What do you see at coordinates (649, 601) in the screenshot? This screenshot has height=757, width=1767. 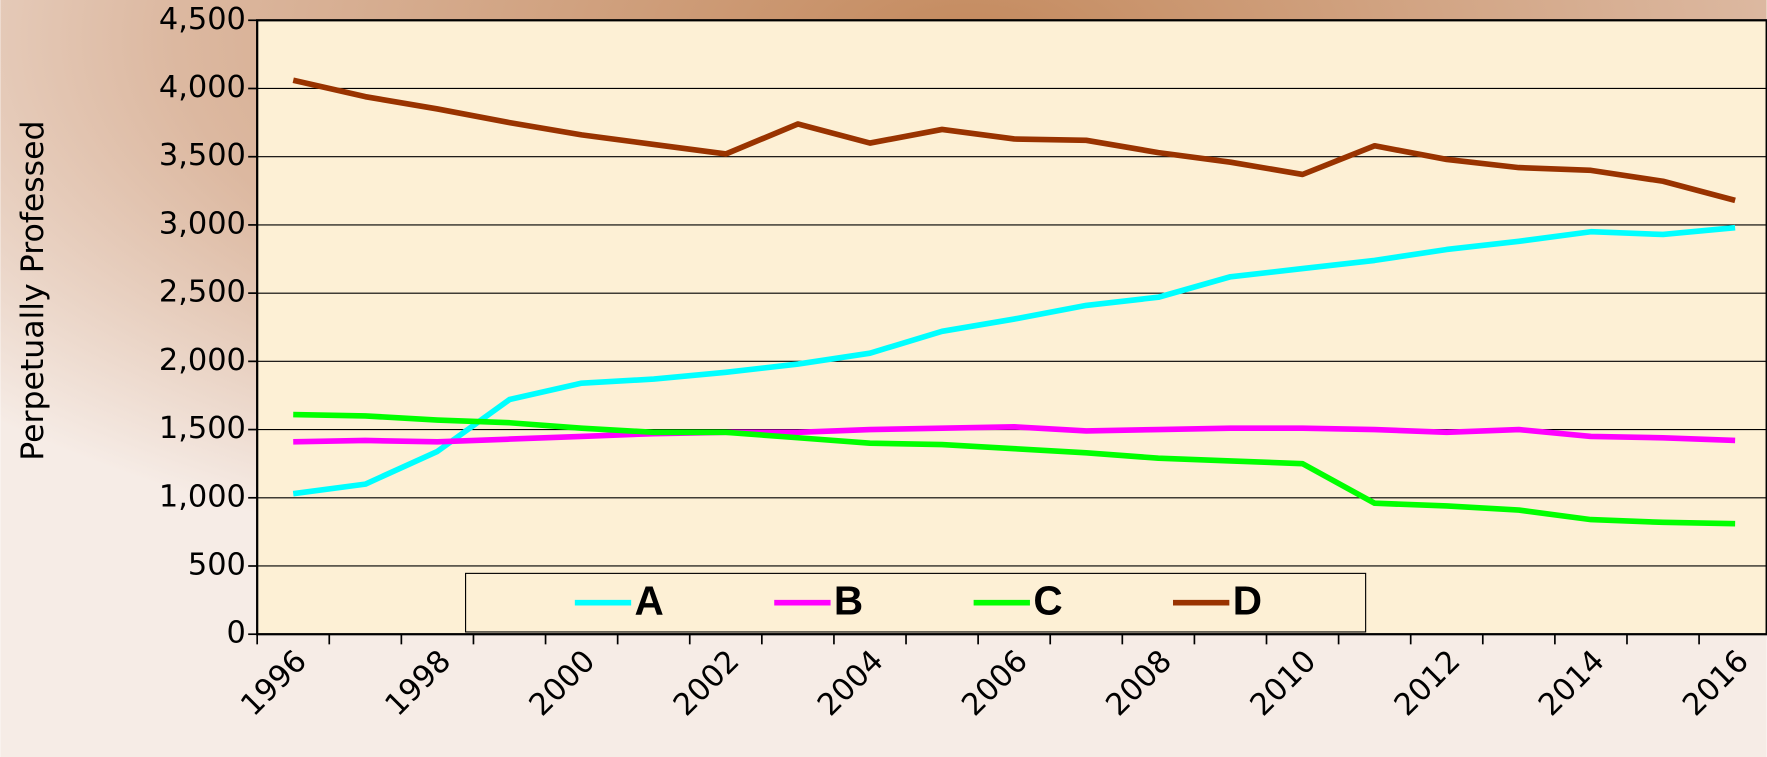 I see `legend-label: A` at bounding box center [649, 601].